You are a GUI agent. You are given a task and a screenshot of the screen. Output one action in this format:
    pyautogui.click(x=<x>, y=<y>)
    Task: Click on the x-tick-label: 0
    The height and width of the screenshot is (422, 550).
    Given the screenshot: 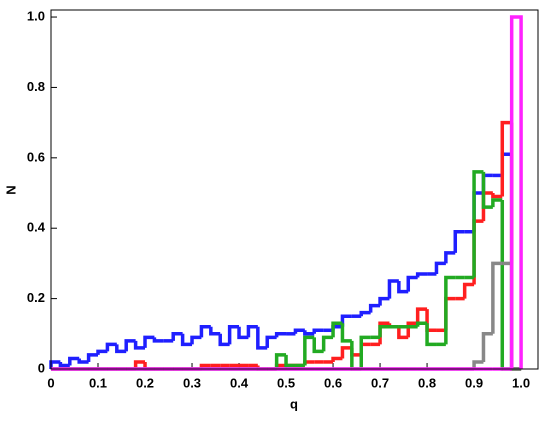 What is the action you would take?
    pyautogui.click(x=50, y=382)
    